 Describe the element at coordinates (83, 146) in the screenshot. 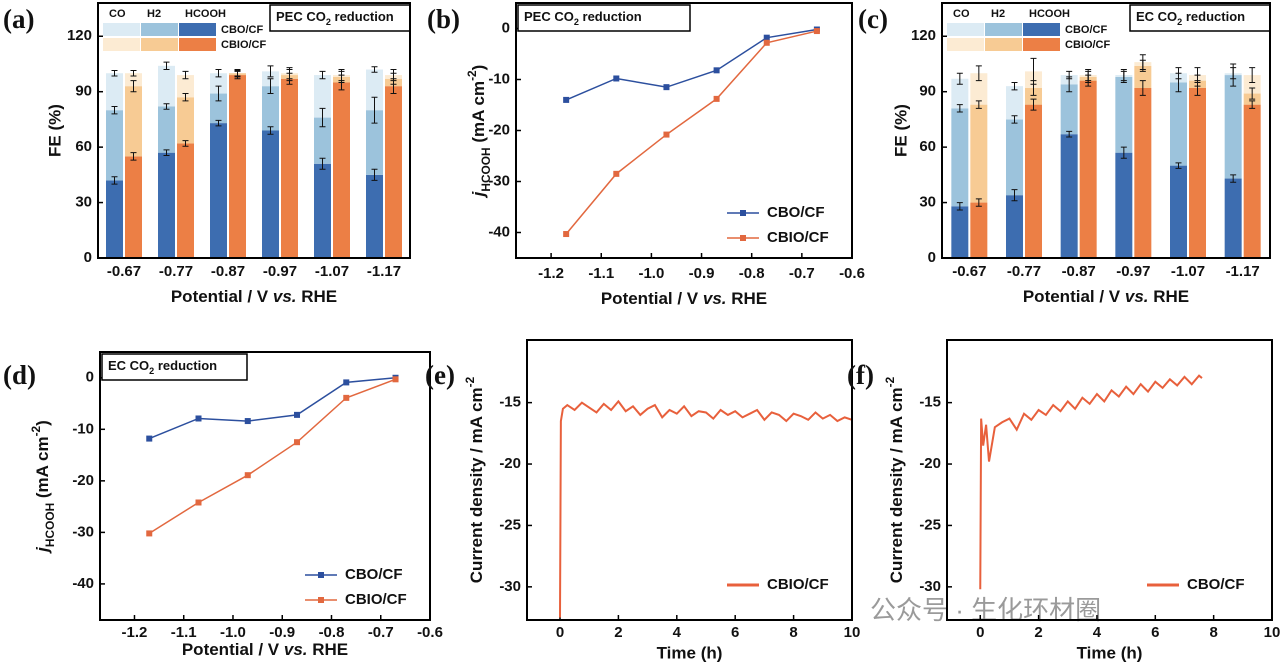

I see `y-tick-label: 60` at that location.